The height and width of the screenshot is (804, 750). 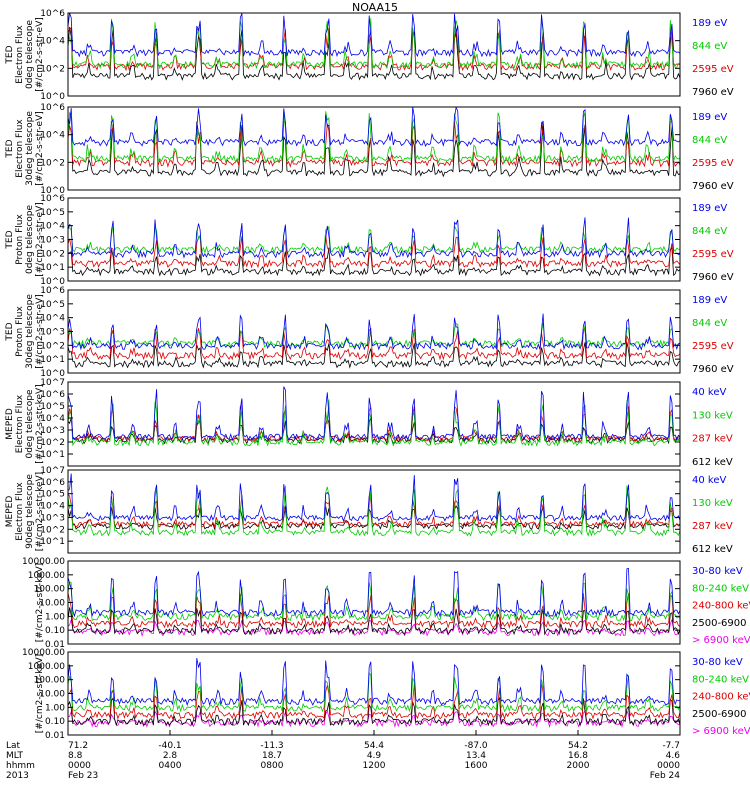 I want to click on ylabel-line: 30deg telescope, so click(x=30, y=148).